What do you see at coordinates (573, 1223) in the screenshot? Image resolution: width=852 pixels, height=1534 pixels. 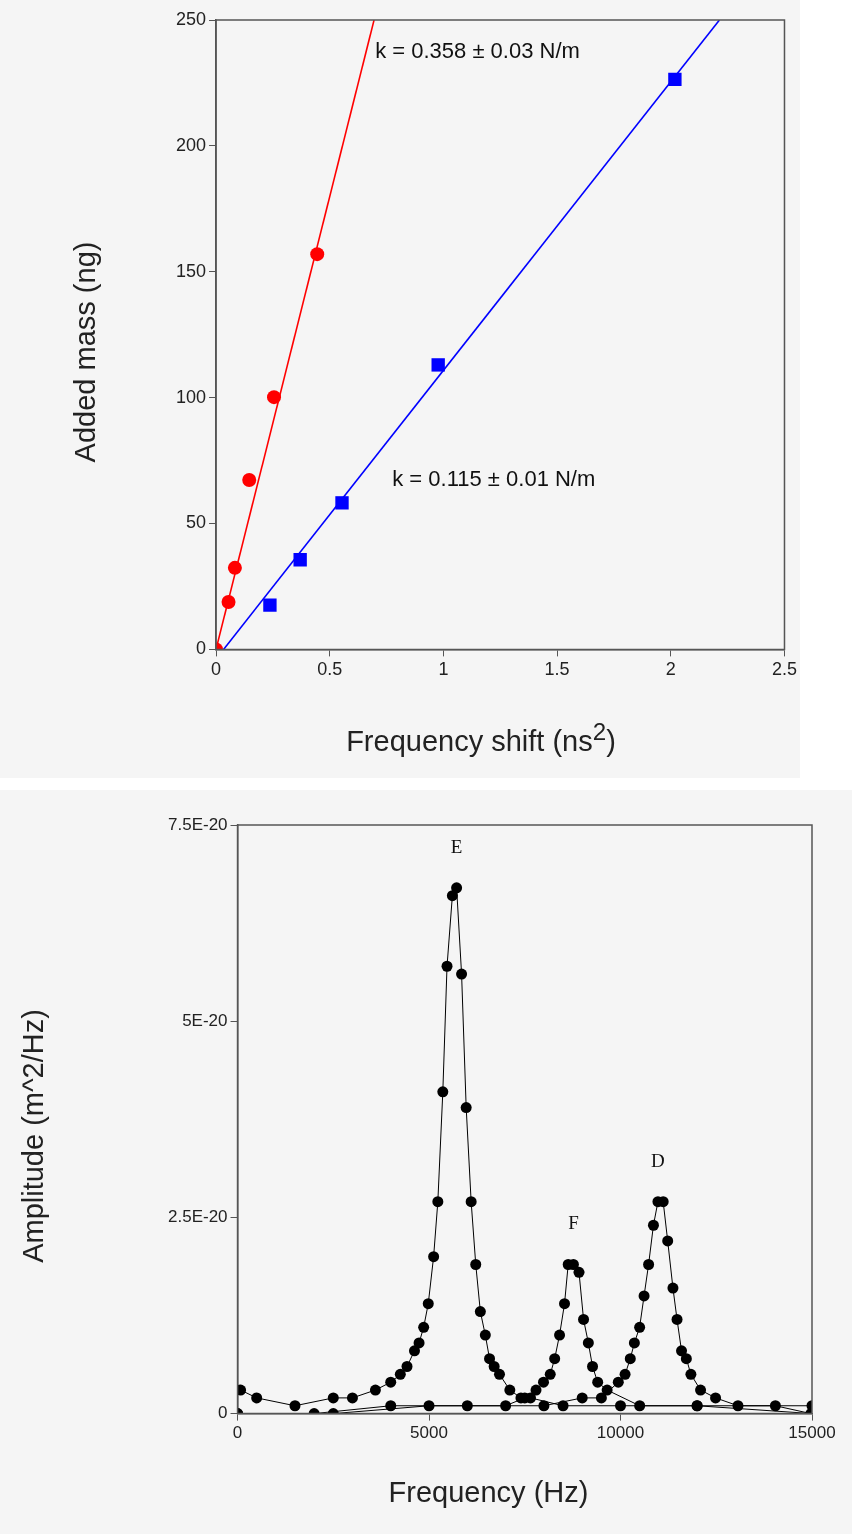 I see `annotation: F` at bounding box center [573, 1223].